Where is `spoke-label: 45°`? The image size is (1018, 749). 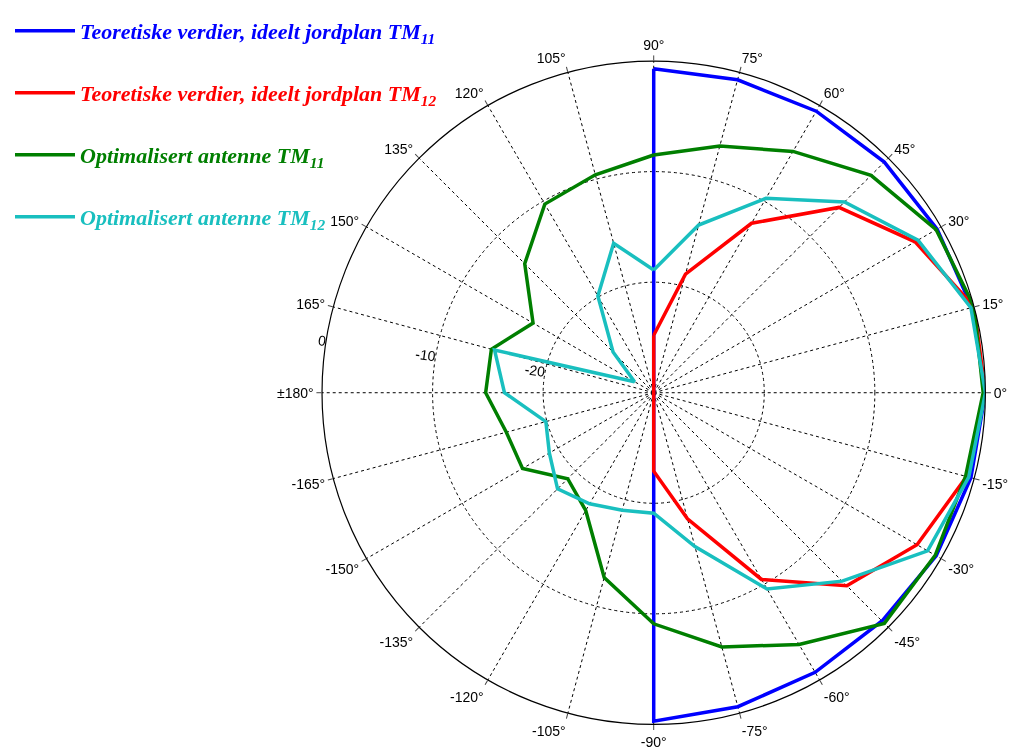 spoke-label: 45° is located at coordinates (905, 148).